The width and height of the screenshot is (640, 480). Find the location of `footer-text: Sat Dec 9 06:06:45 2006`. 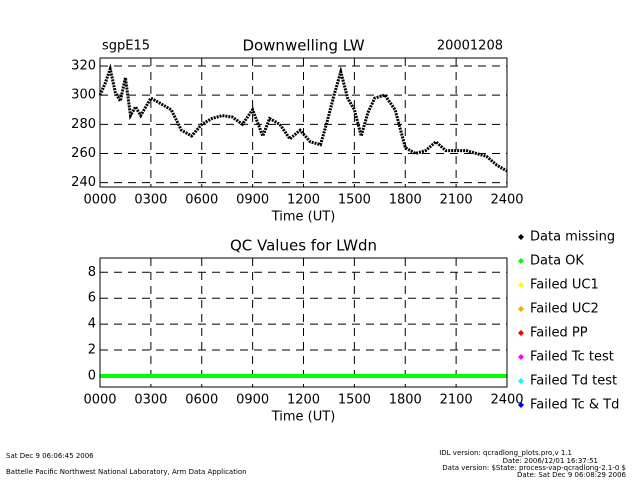

footer-text: Sat Dec 9 06:06:45 2006 is located at coordinates (50, 456).